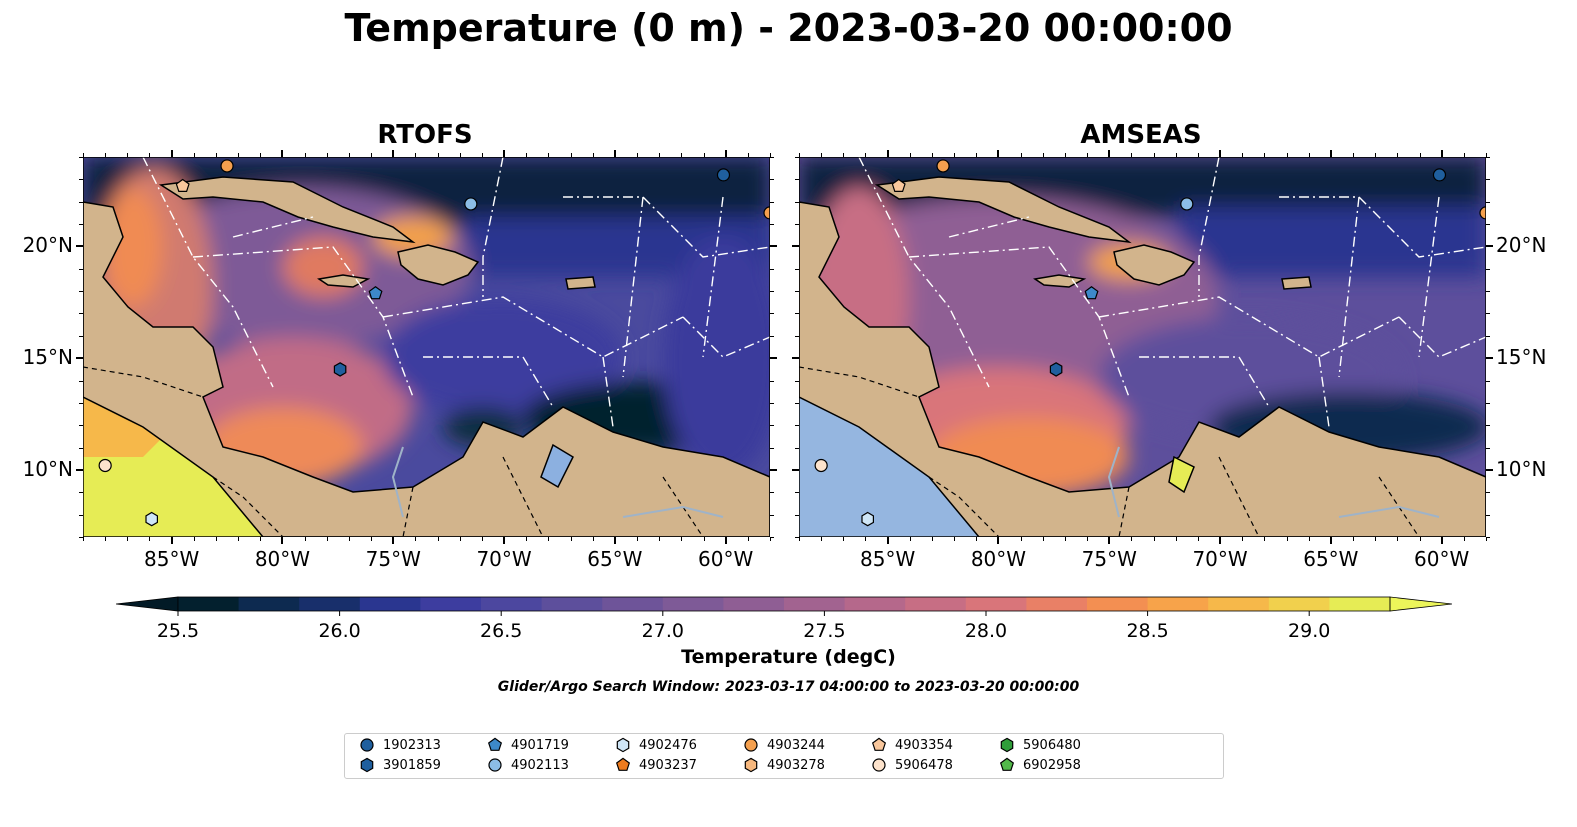  What do you see at coordinates (1052, 765) in the screenshot?
I see `legend-label: 6902958` at bounding box center [1052, 765].